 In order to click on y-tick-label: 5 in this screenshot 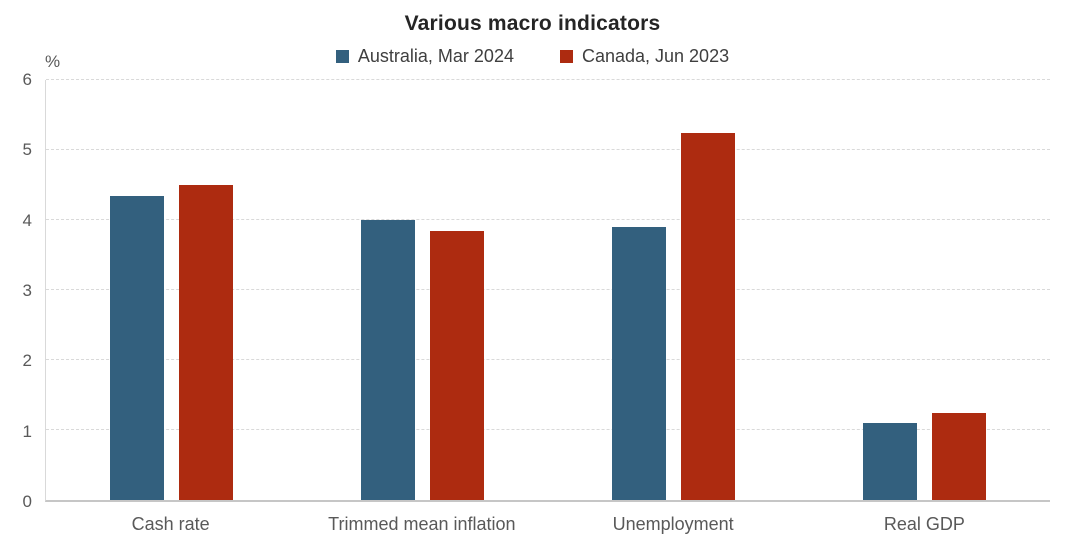, I will do `click(27, 150)`.